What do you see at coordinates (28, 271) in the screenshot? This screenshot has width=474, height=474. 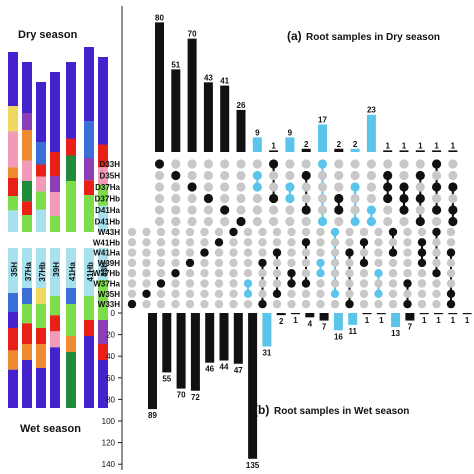 I see `sample-label: 37Ha` at bounding box center [28, 271].